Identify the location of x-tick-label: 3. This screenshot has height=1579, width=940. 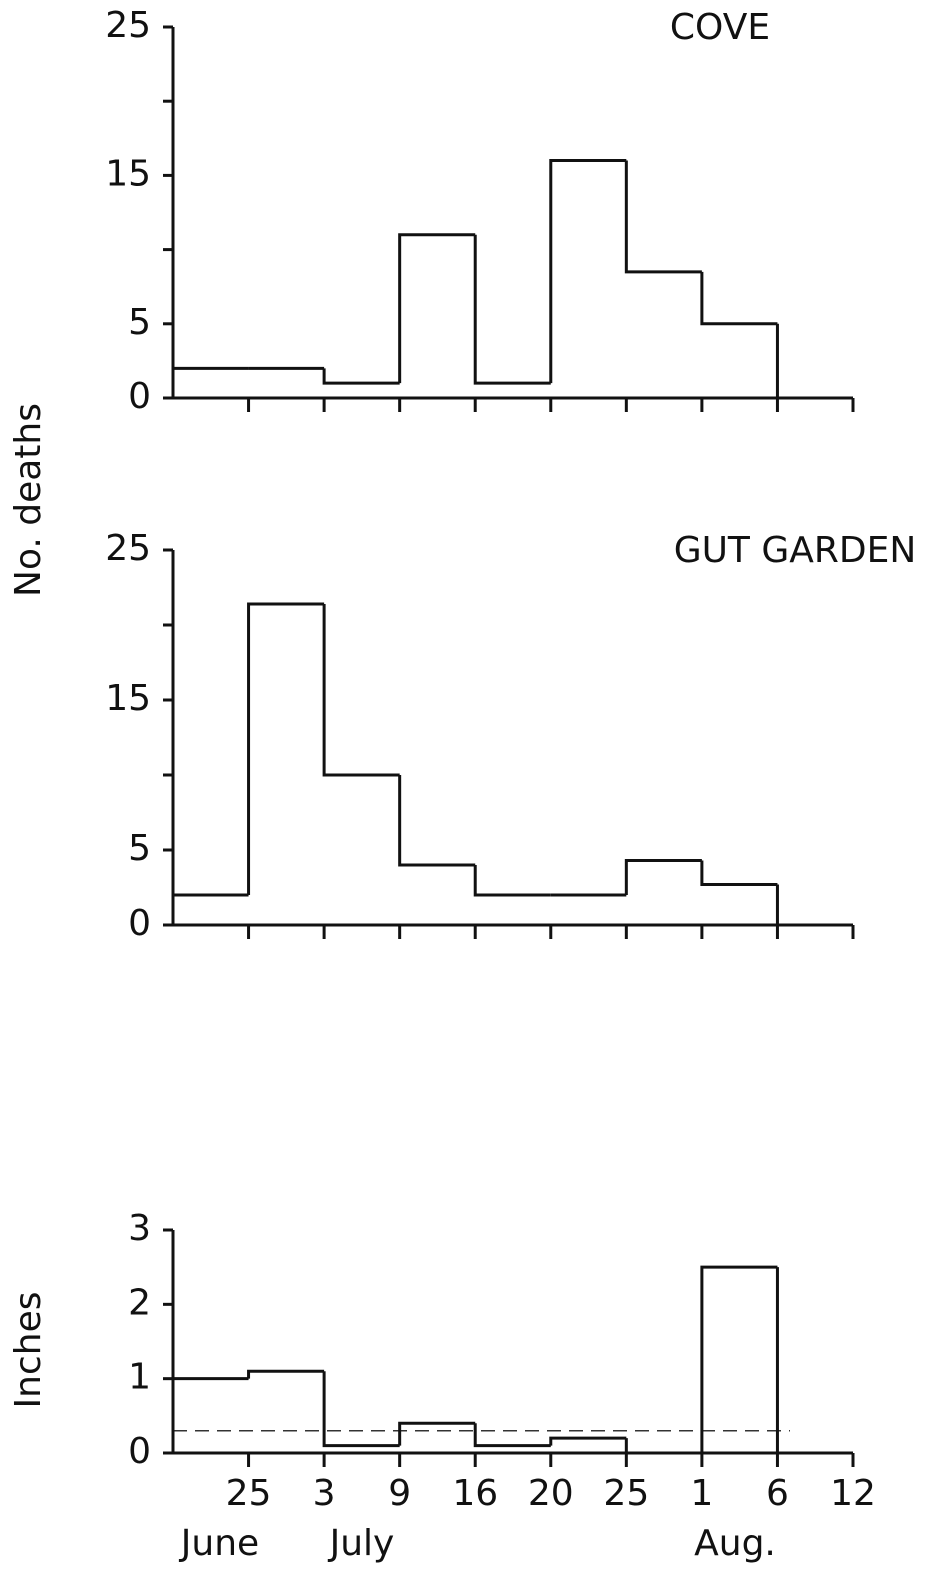
(324, 1493).